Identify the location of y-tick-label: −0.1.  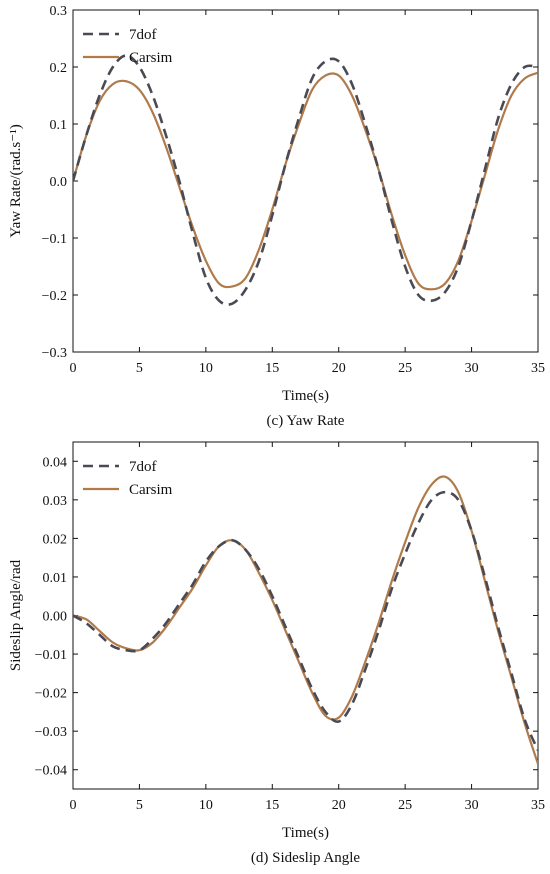
(54, 239).